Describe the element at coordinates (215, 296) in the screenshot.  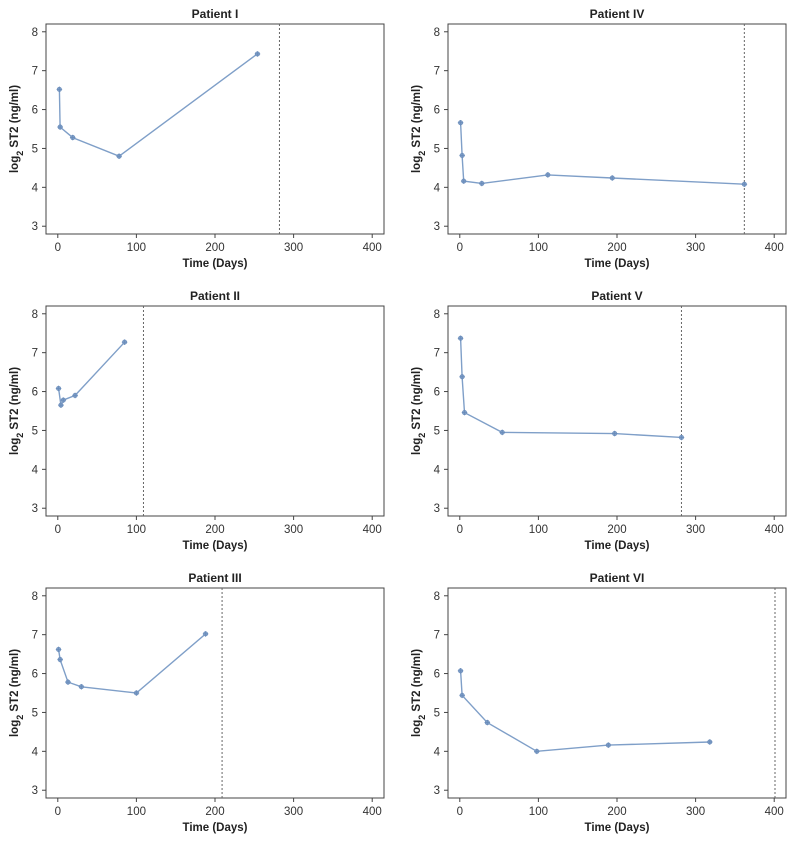
I see `chart-title: Patient II` at that location.